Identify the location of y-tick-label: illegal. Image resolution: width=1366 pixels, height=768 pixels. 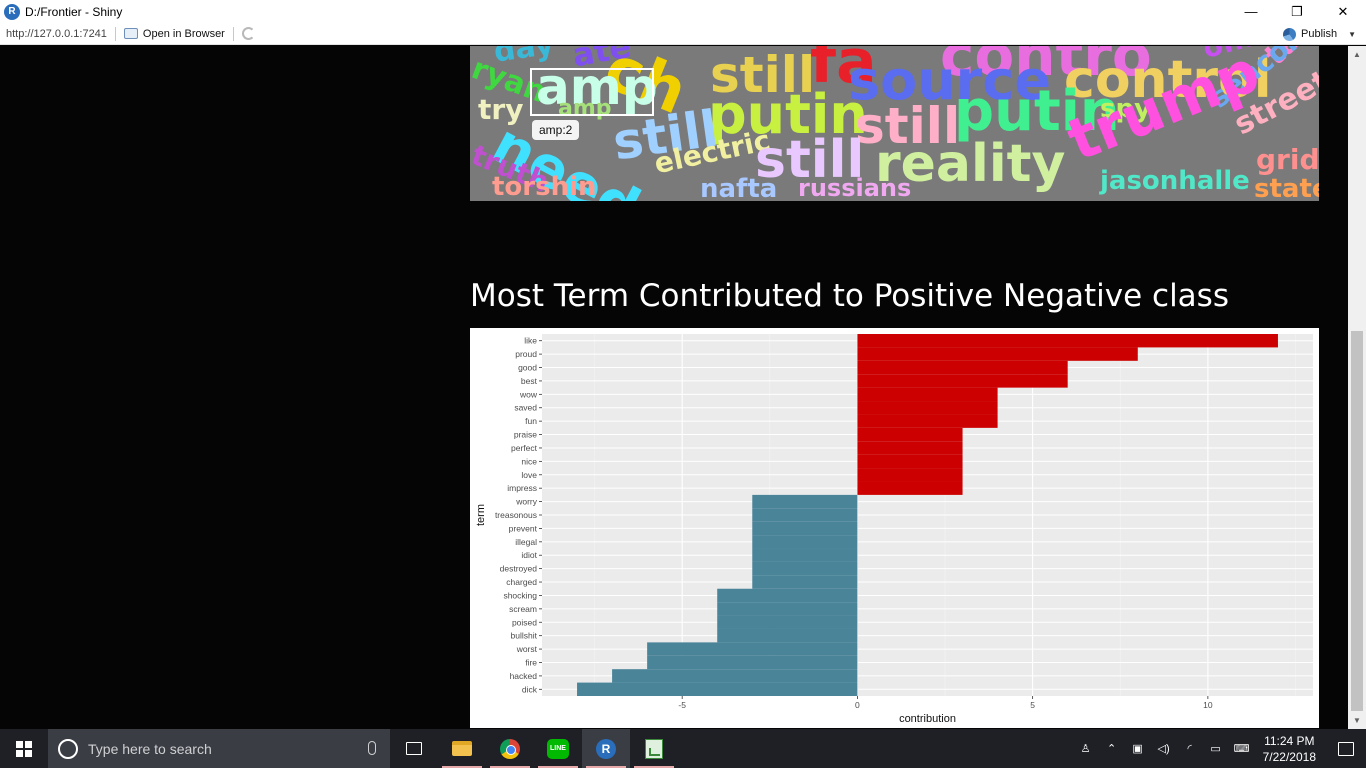
(526, 542).